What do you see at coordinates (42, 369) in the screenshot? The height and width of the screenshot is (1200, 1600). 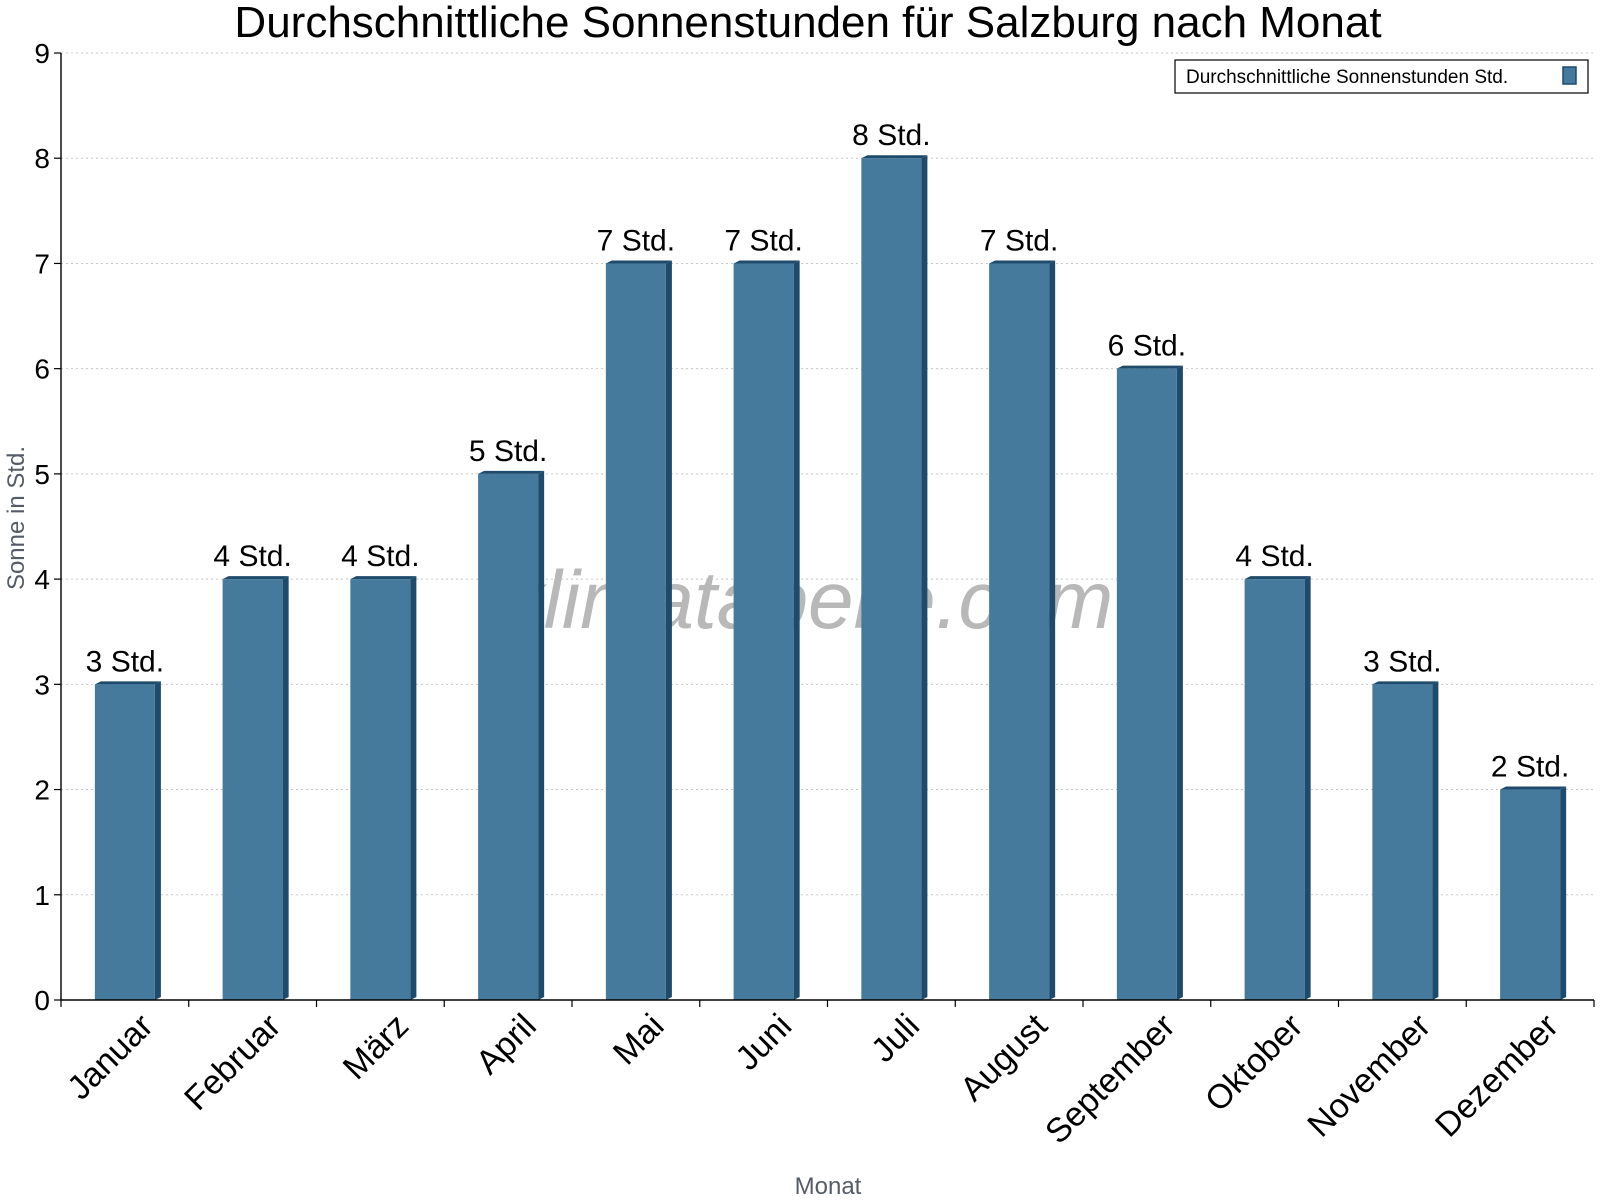 I see `y-tick-label: 6` at bounding box center [42, 369].